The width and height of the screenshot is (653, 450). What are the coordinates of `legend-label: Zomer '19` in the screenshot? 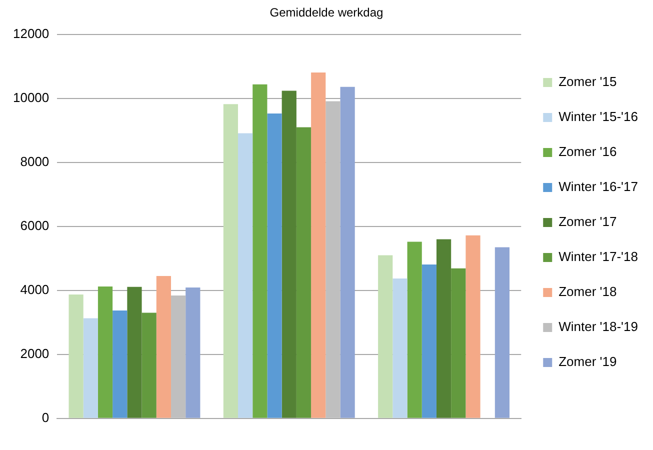 It's located at (587, 362).